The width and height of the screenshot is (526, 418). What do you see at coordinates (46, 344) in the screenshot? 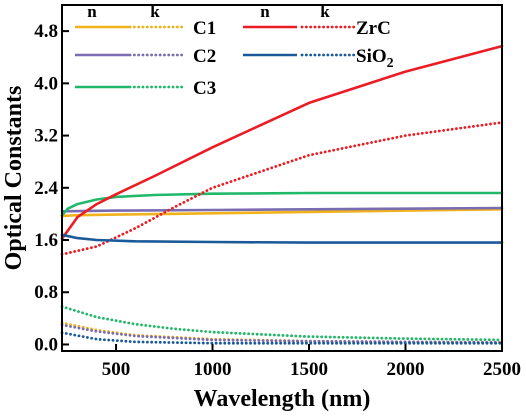
I see `y-tick-label: 0.0` at bounding box center [46, 344].